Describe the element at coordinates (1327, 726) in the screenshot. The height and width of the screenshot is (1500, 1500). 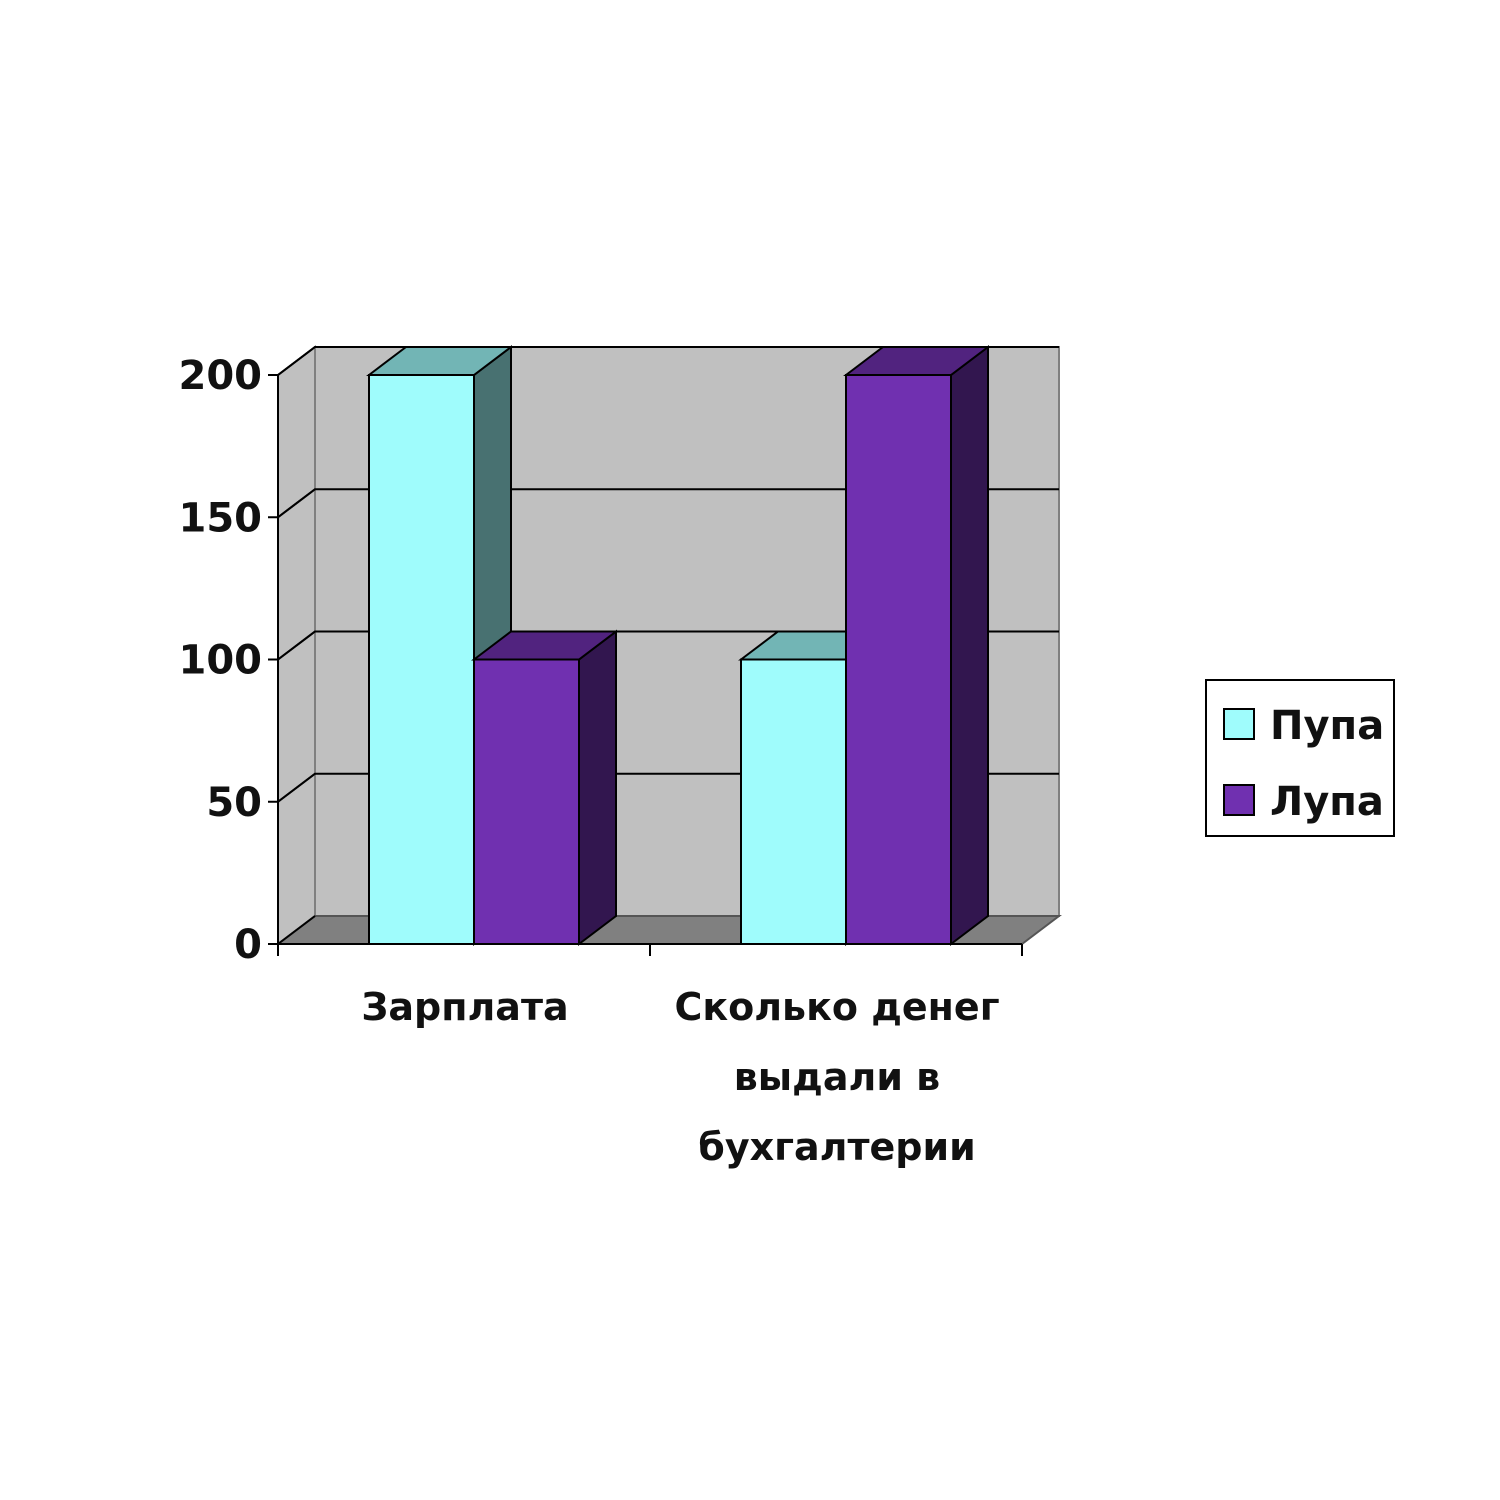
I see `legend-label: Пупа` at that location.